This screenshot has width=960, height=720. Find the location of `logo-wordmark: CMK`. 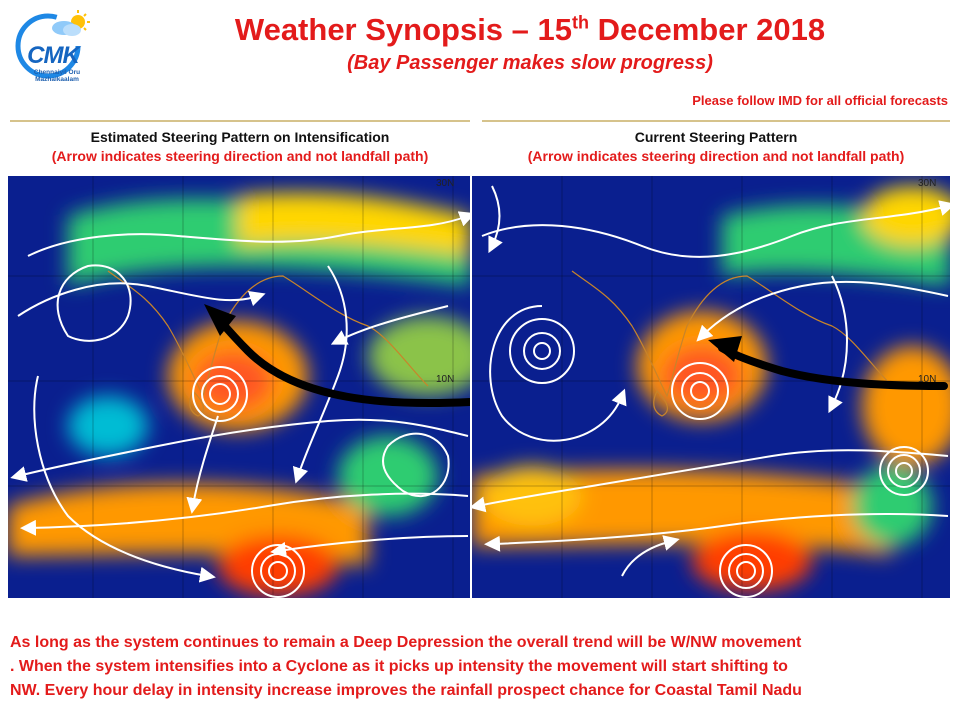

logo-wordmark: CMK is located at coordinates (53, 55).